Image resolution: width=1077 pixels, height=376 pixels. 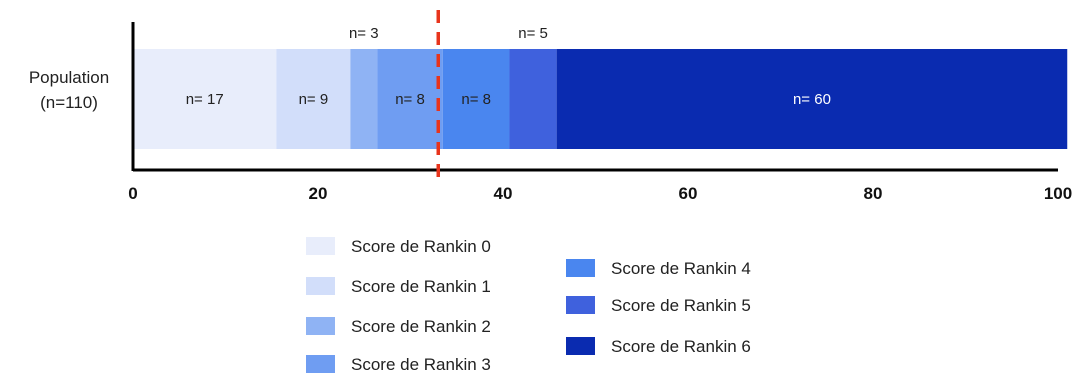 I want to click on legend-item-rankin-0: Score de Rankin 0, so click(x=398, y=246).